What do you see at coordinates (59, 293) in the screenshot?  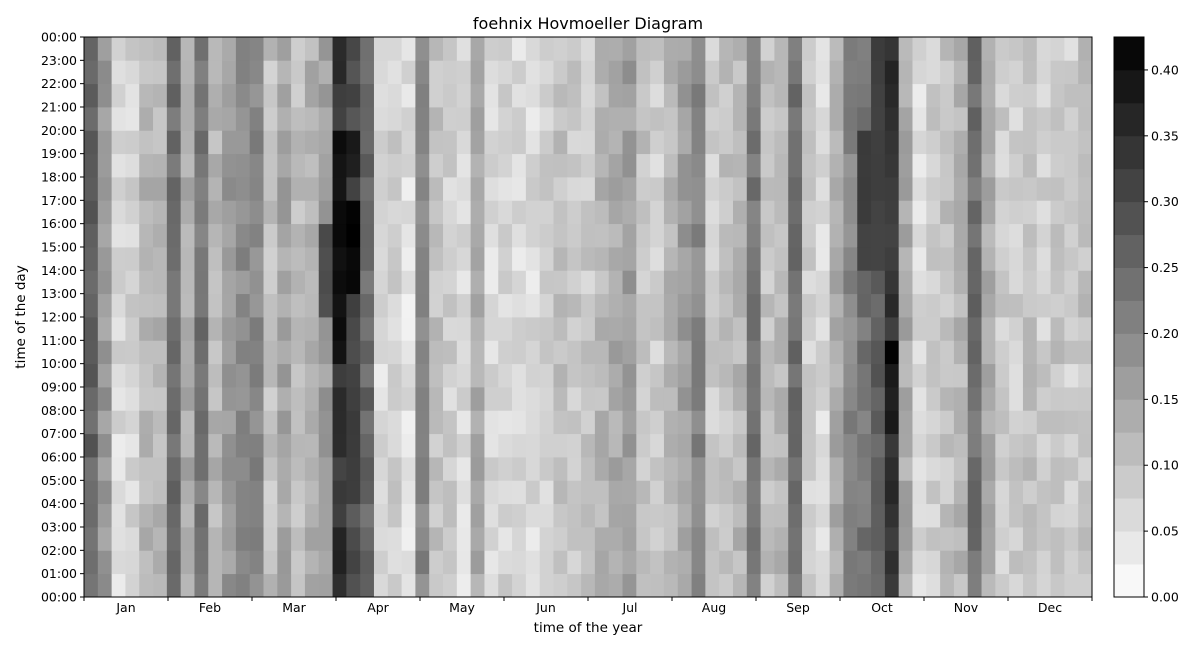 I see `y-tick-label: 13:00` at bounding box center [59, 293].